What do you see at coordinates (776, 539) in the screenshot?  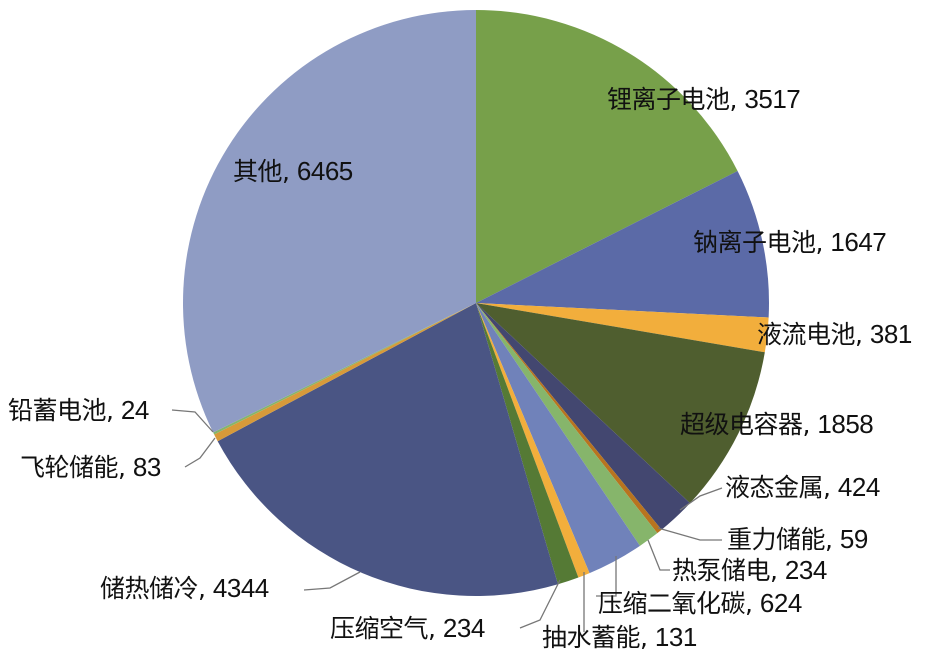 I see `label-name: 重力储能` at bounding box center [776, 539].